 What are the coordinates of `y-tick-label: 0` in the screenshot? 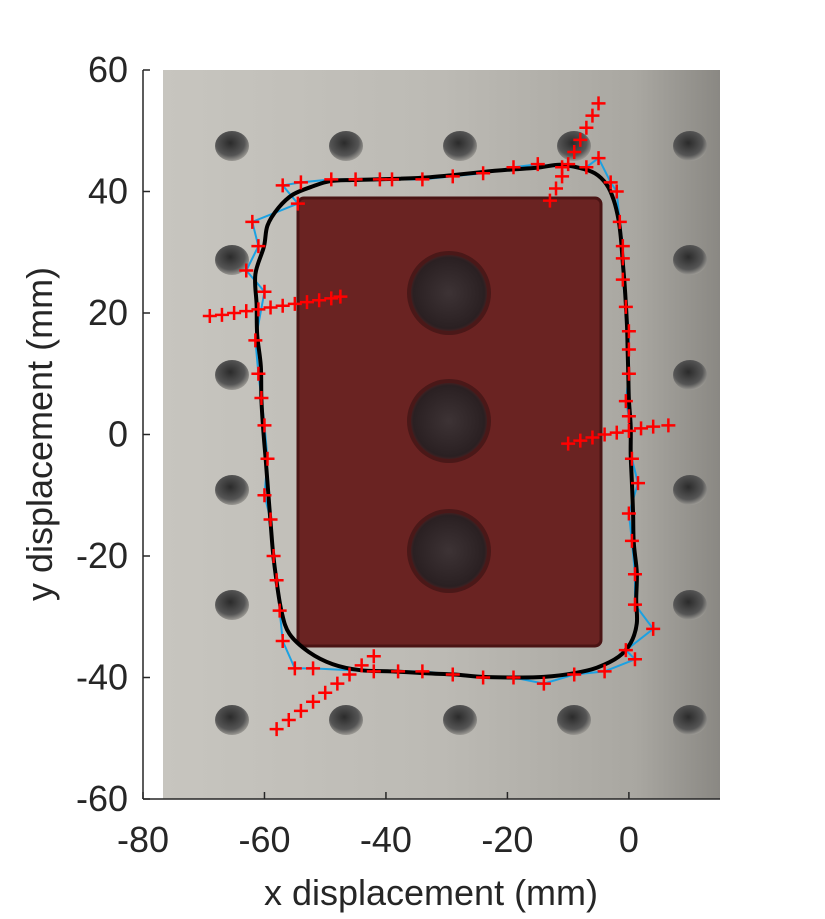 It's located at (118, 434).